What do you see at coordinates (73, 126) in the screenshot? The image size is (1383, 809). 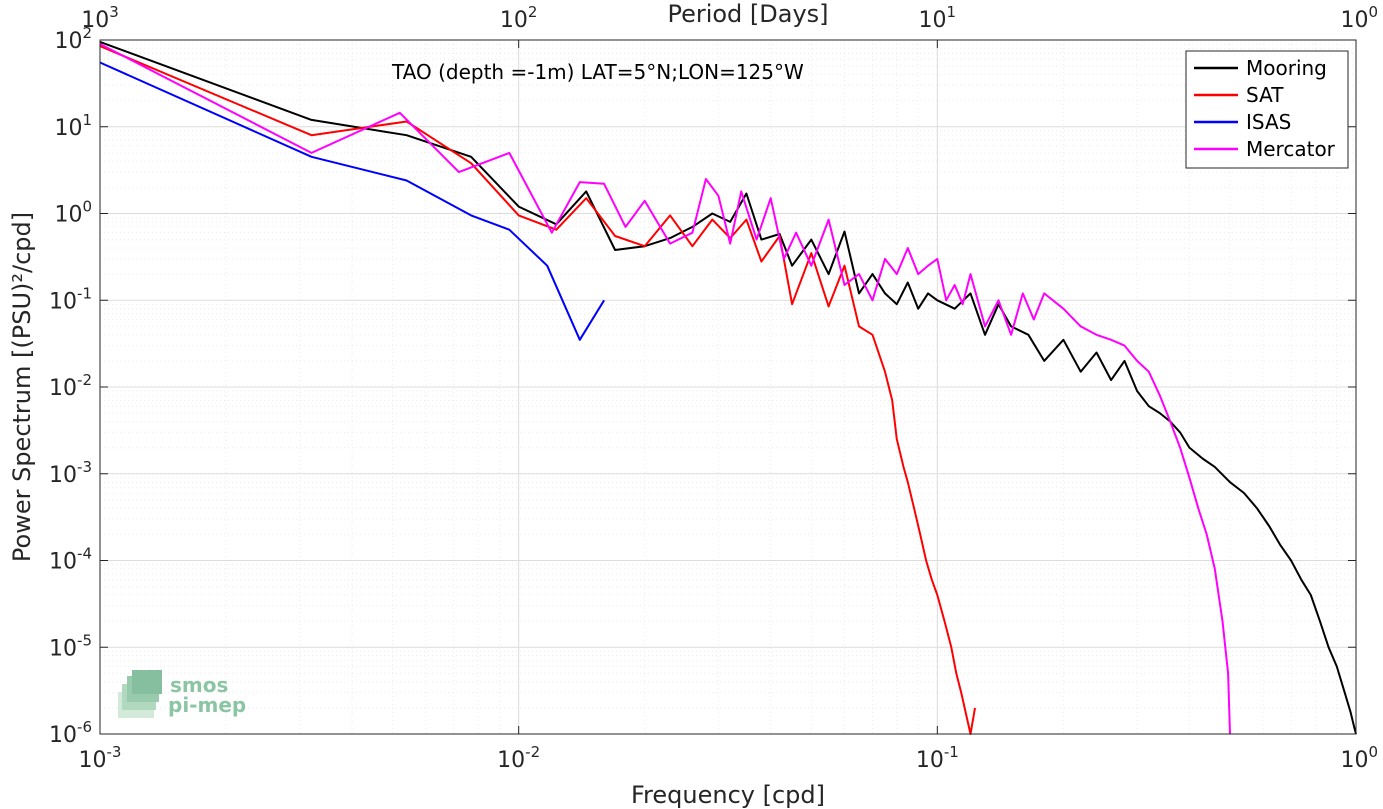 I see `y-tick-label: 10¹` at bounding box center [73, 126].